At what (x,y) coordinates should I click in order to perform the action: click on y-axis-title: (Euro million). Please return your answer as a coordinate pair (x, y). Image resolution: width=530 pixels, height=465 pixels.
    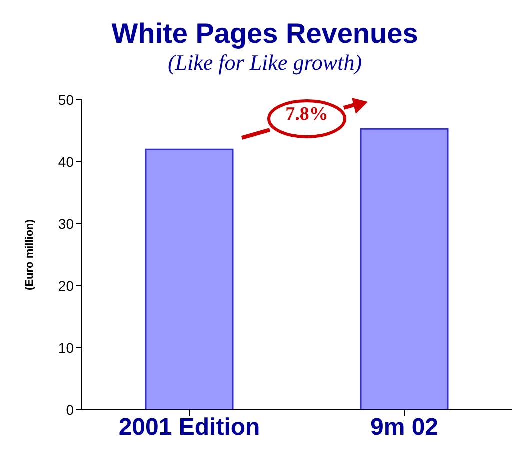
    Looking at the image, I should click on (30, 254).